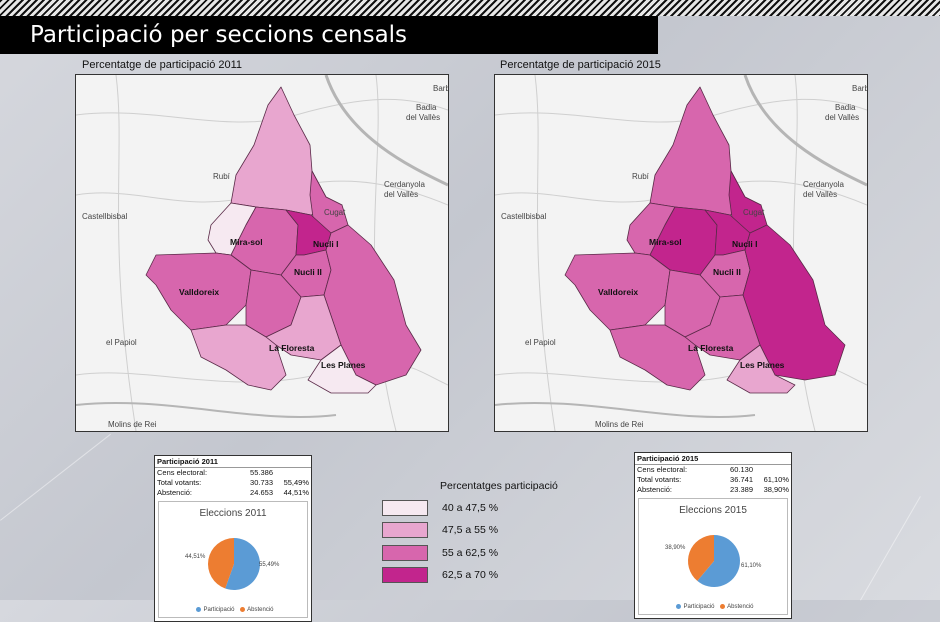 The height and width of the screenshot is (622, 940). I want to click on stats-row: Total votants: 36.741 61,10%, so click(713, 480).